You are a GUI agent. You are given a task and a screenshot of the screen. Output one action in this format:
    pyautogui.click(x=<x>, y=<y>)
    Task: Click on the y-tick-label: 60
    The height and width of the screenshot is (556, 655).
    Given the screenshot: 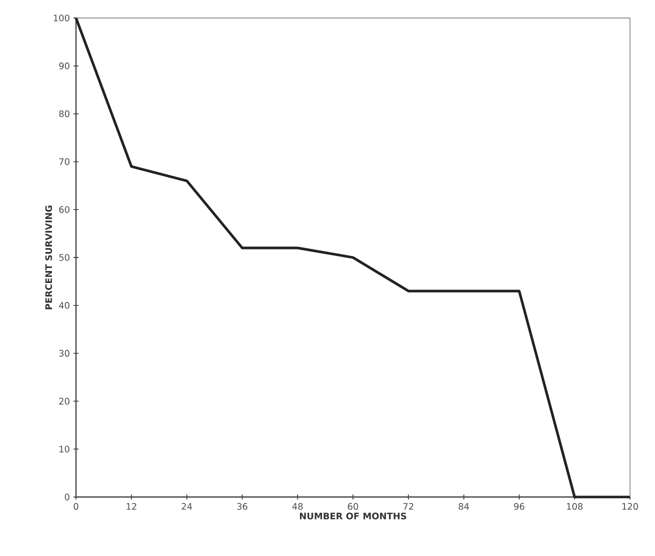 What is the action you would take?
    pyautogui.click(x=64, y=209)
    